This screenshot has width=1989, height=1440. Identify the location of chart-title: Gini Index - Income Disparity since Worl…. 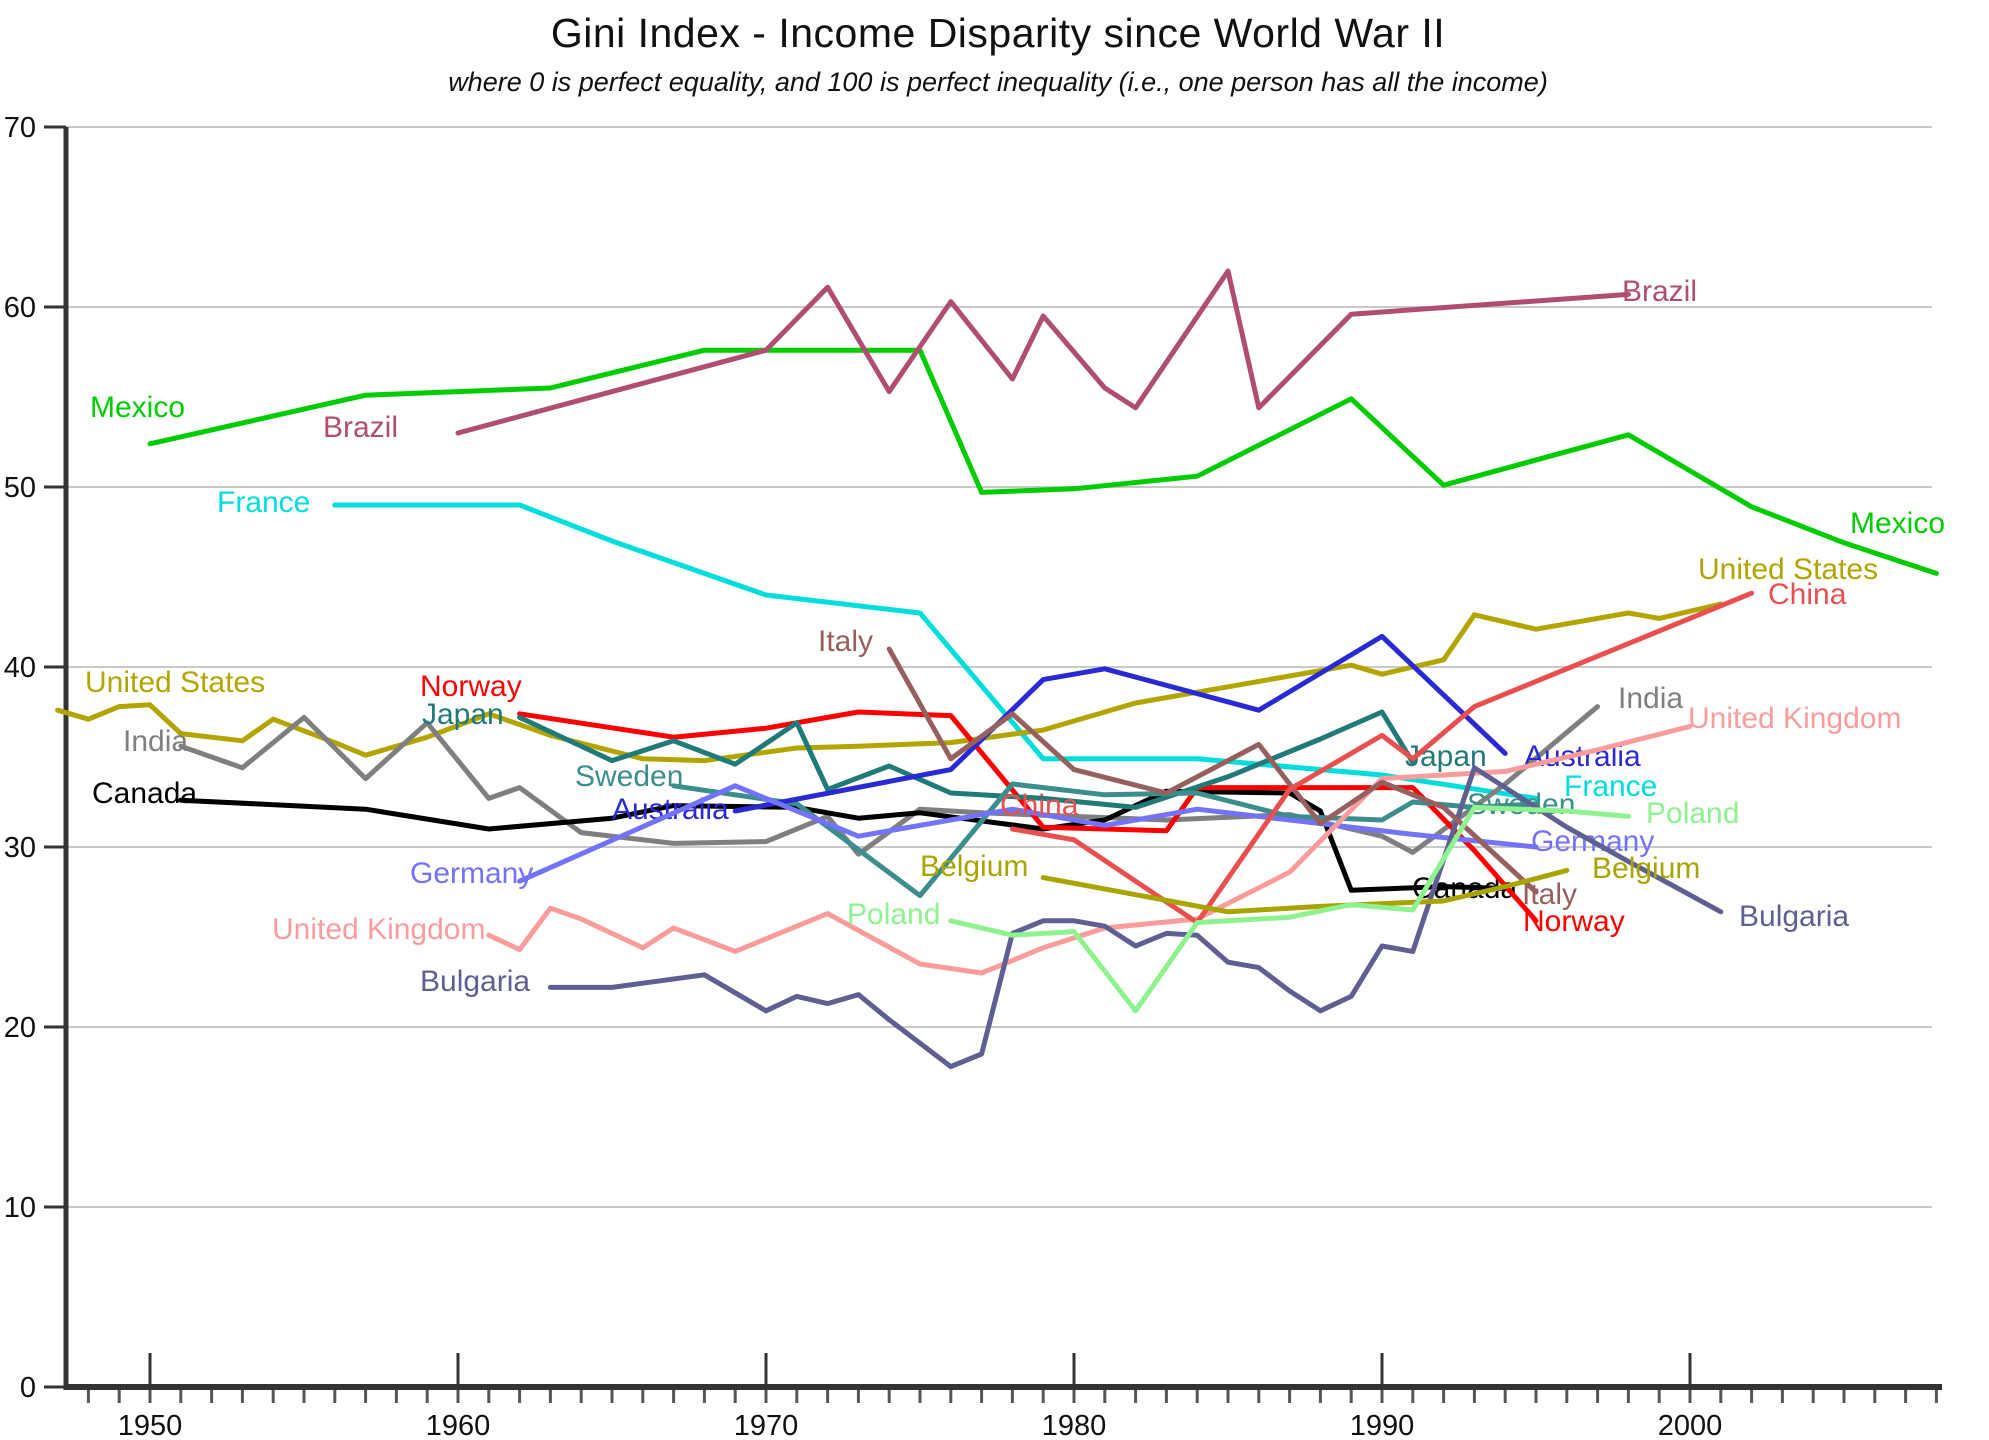
(998, 33).